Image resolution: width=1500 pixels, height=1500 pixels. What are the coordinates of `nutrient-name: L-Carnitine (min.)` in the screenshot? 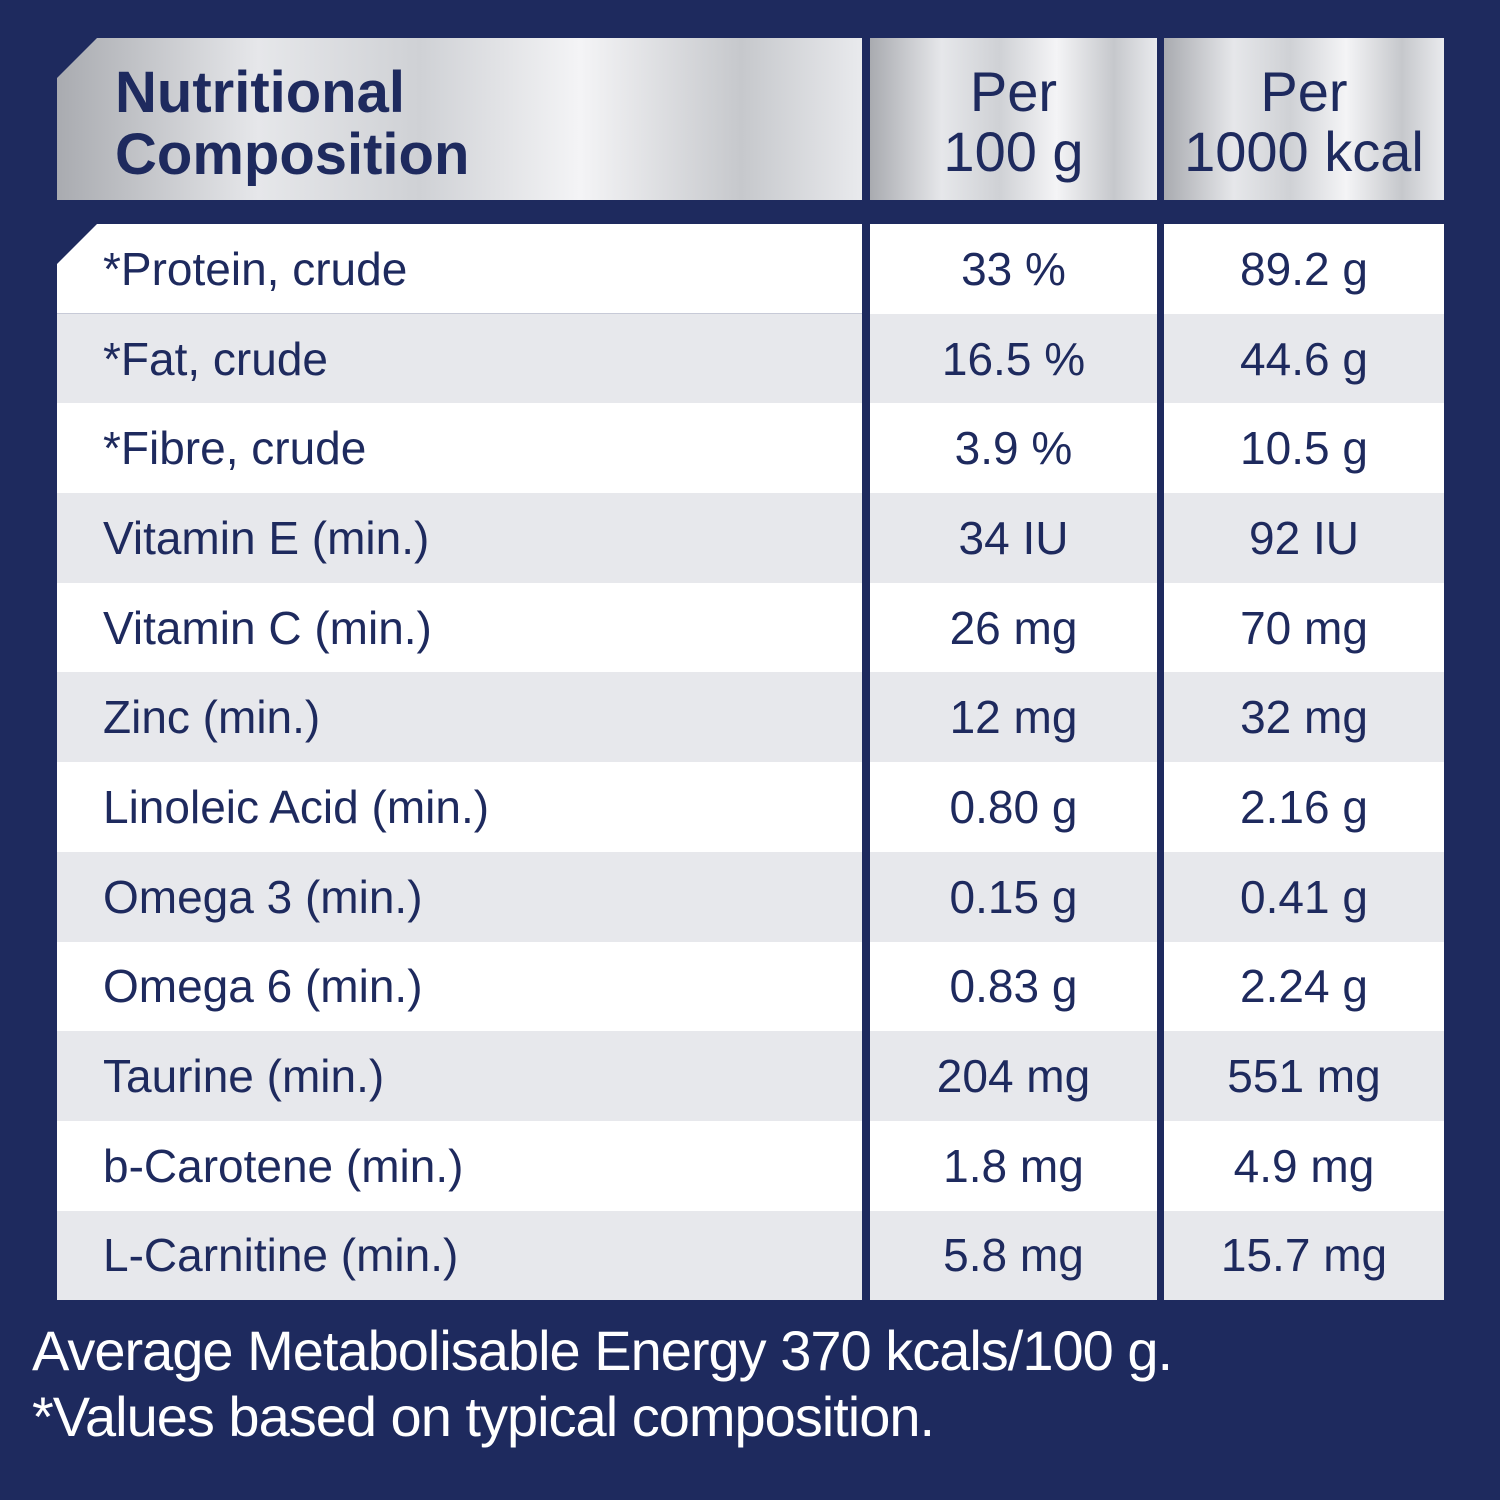 It's located at (459, 1255).